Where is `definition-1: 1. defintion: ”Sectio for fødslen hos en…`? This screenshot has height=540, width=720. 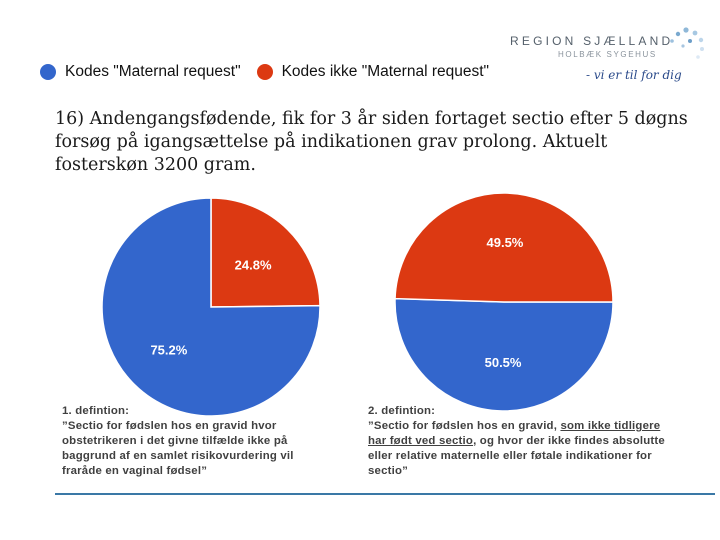 definition-1: 1. defintion: ”Sectio for fødslen hos en… is located at coordinates (197, 441).